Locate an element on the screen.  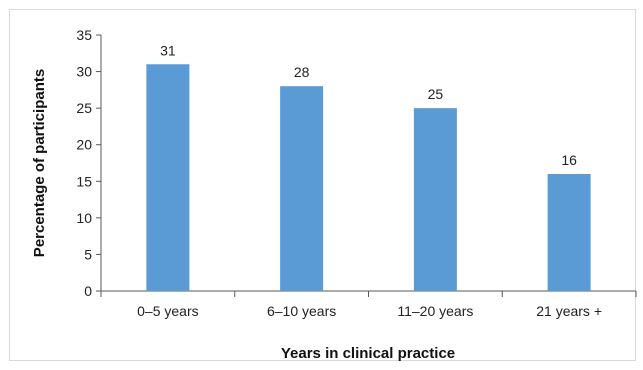
y-tick-label: 20 is located at coordinates (84, 145).